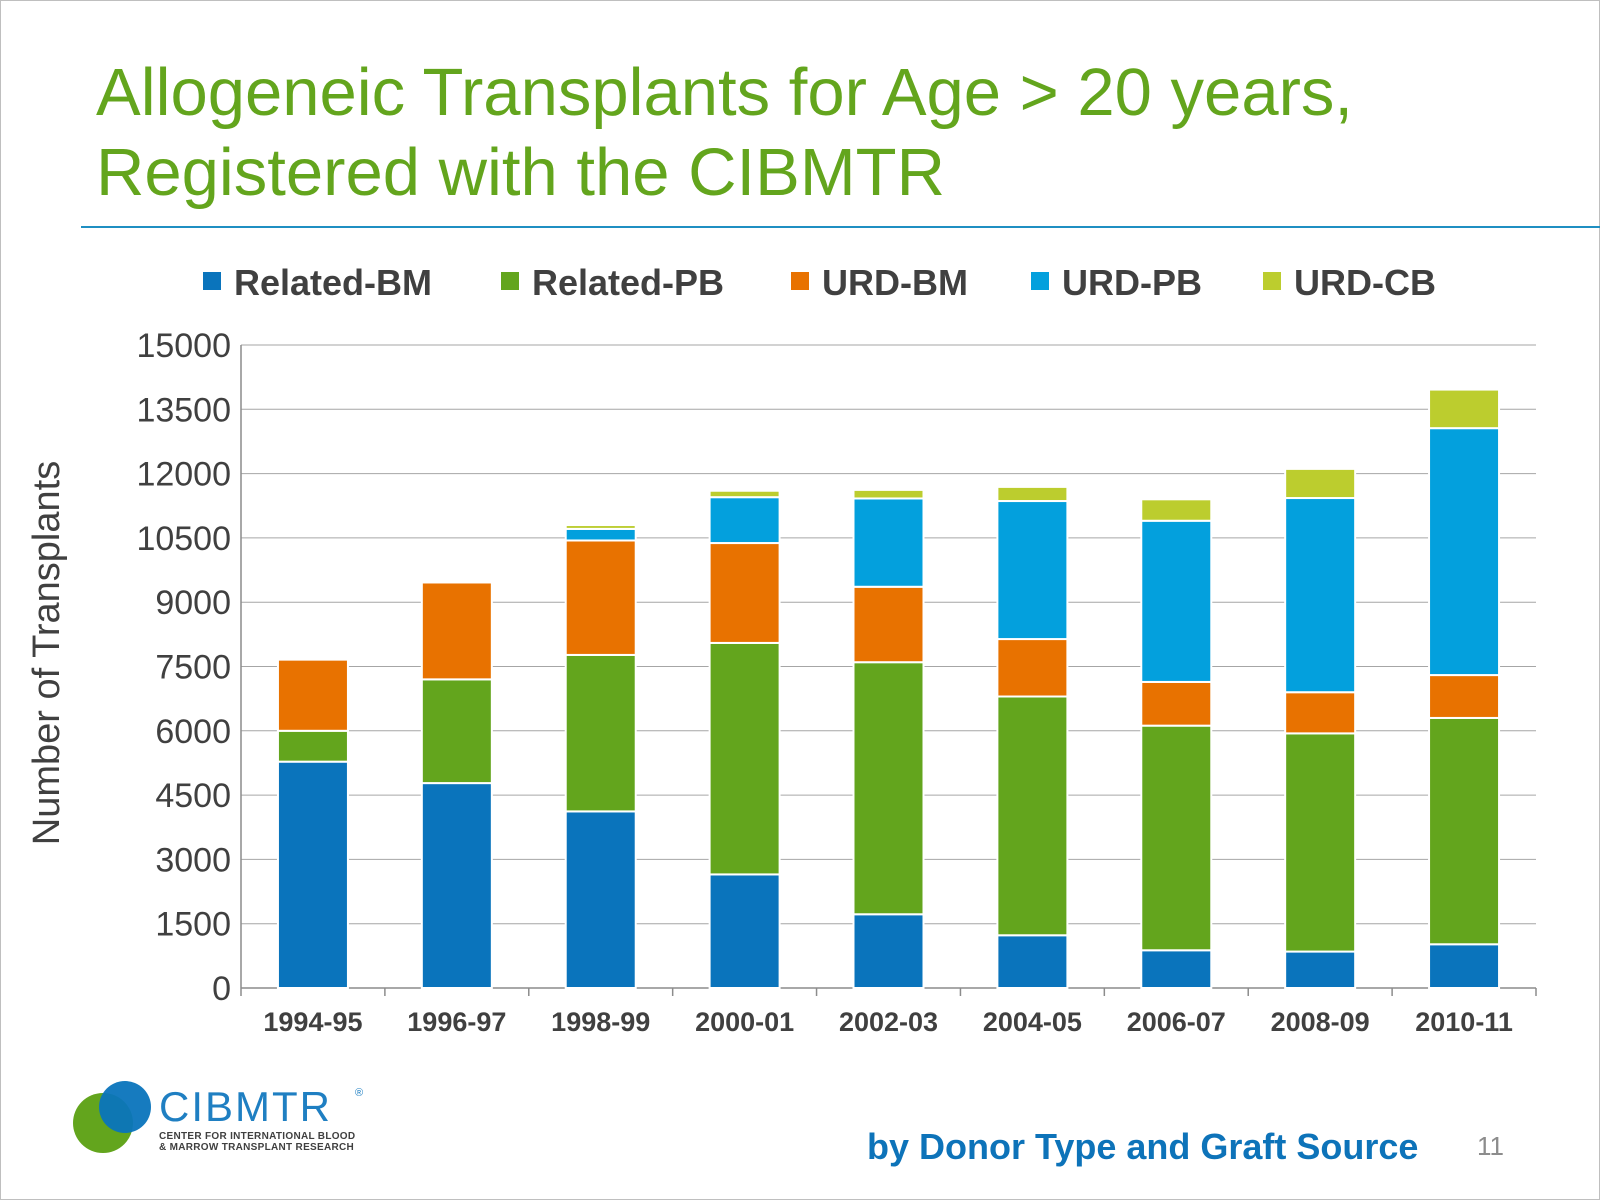 This screenshot has height=1200, width=1600. I want to click on y-tick-label: 3000, so click(193, 860).